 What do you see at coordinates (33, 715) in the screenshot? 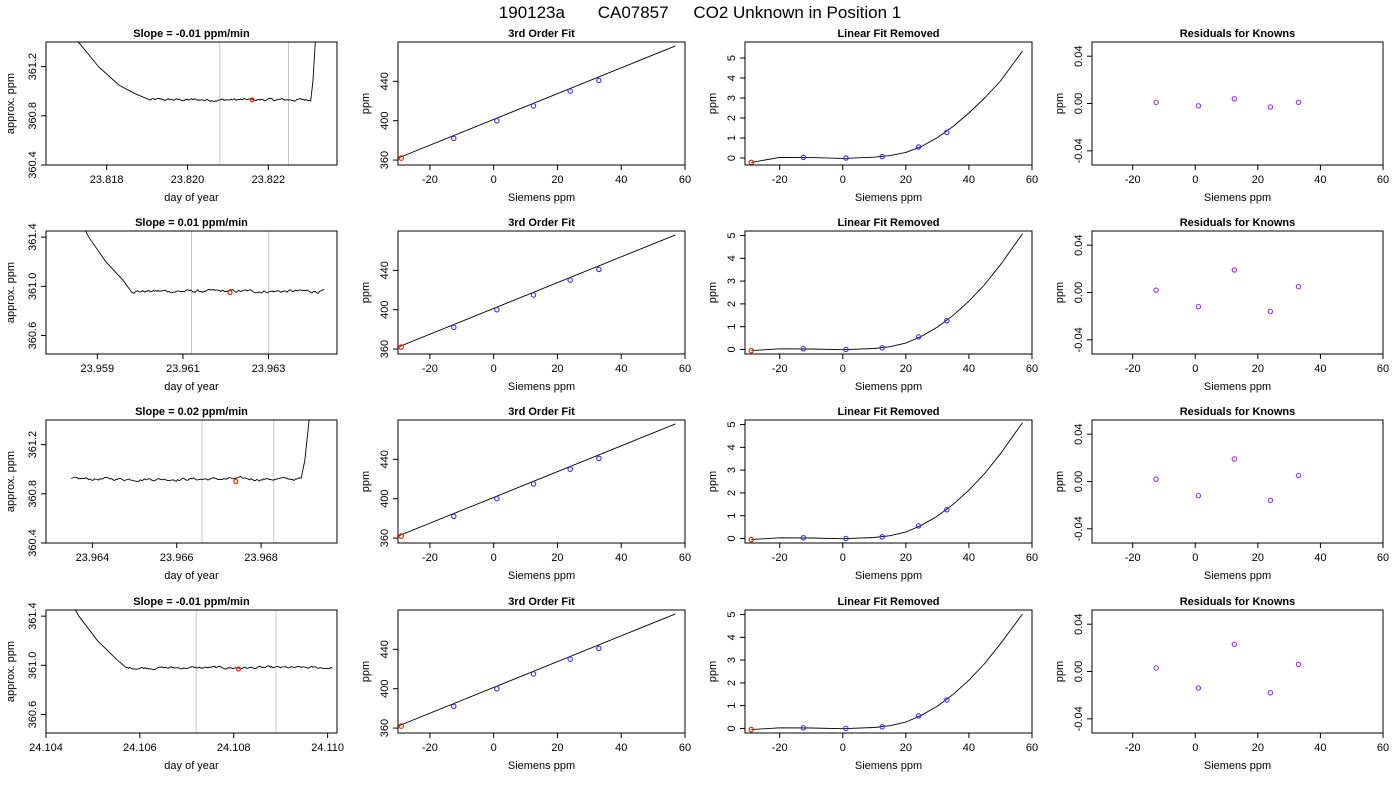
I see `y-tick-label: 360.6` at bounding box center [33, 715].